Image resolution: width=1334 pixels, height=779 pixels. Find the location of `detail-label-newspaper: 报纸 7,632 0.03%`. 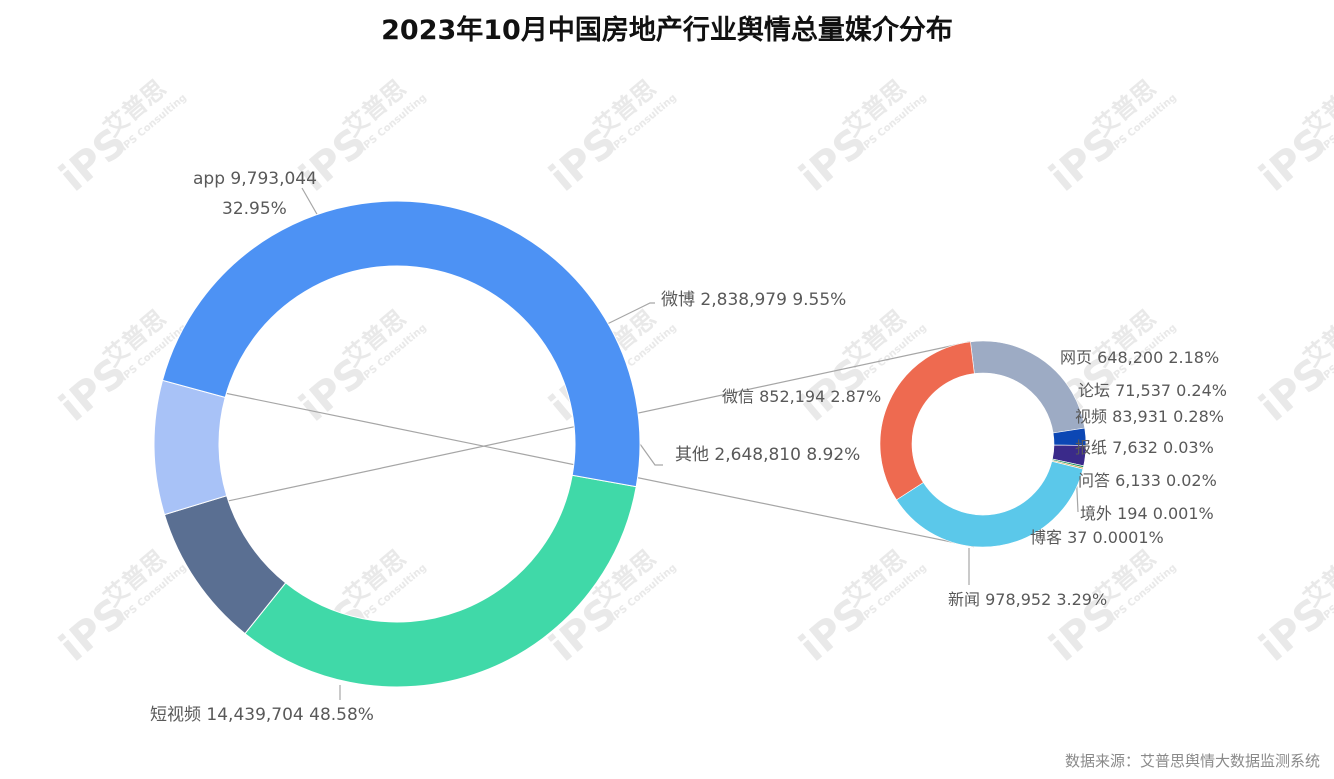

detail-label-newspaper: 报纸 7,632 0.03% is located at coordinates (1144, 447).